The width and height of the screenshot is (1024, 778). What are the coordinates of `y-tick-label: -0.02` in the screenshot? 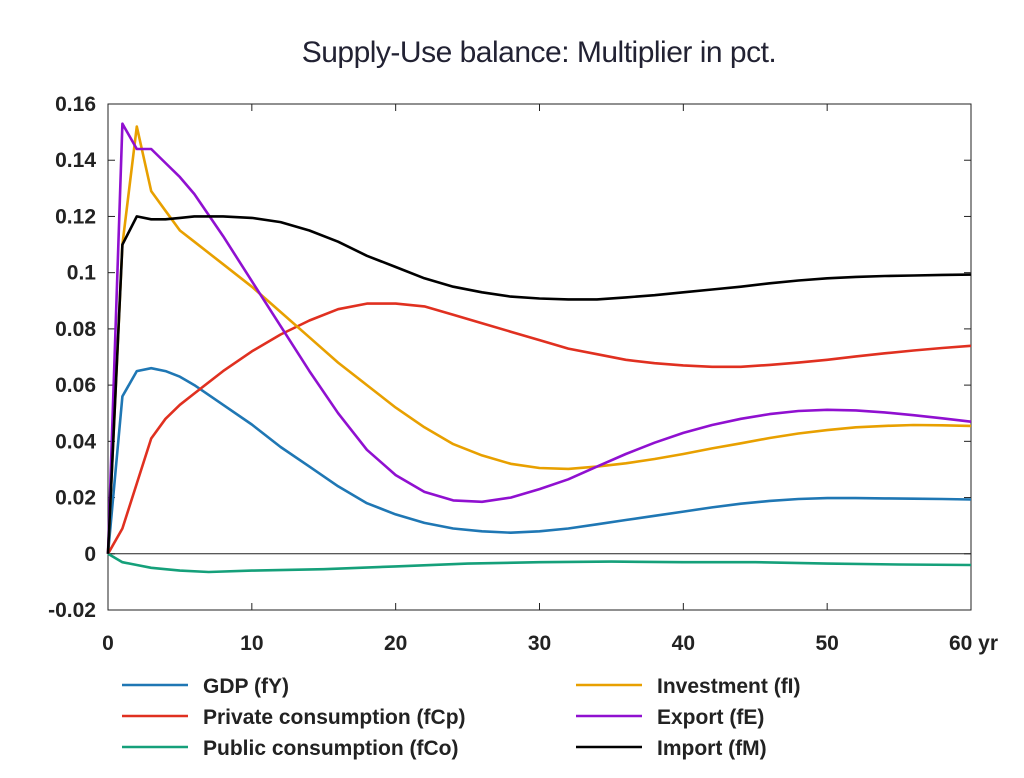 It's located at (72, 610).